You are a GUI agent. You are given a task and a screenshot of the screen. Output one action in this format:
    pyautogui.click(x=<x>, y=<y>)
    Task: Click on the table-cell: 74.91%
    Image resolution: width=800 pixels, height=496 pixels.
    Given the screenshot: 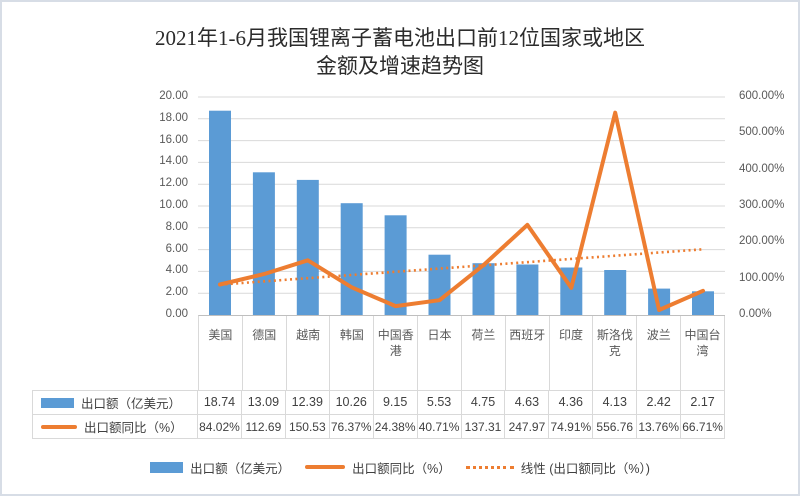 What is the action you would take?
    pyautogui.click(x=571, y=426)
    